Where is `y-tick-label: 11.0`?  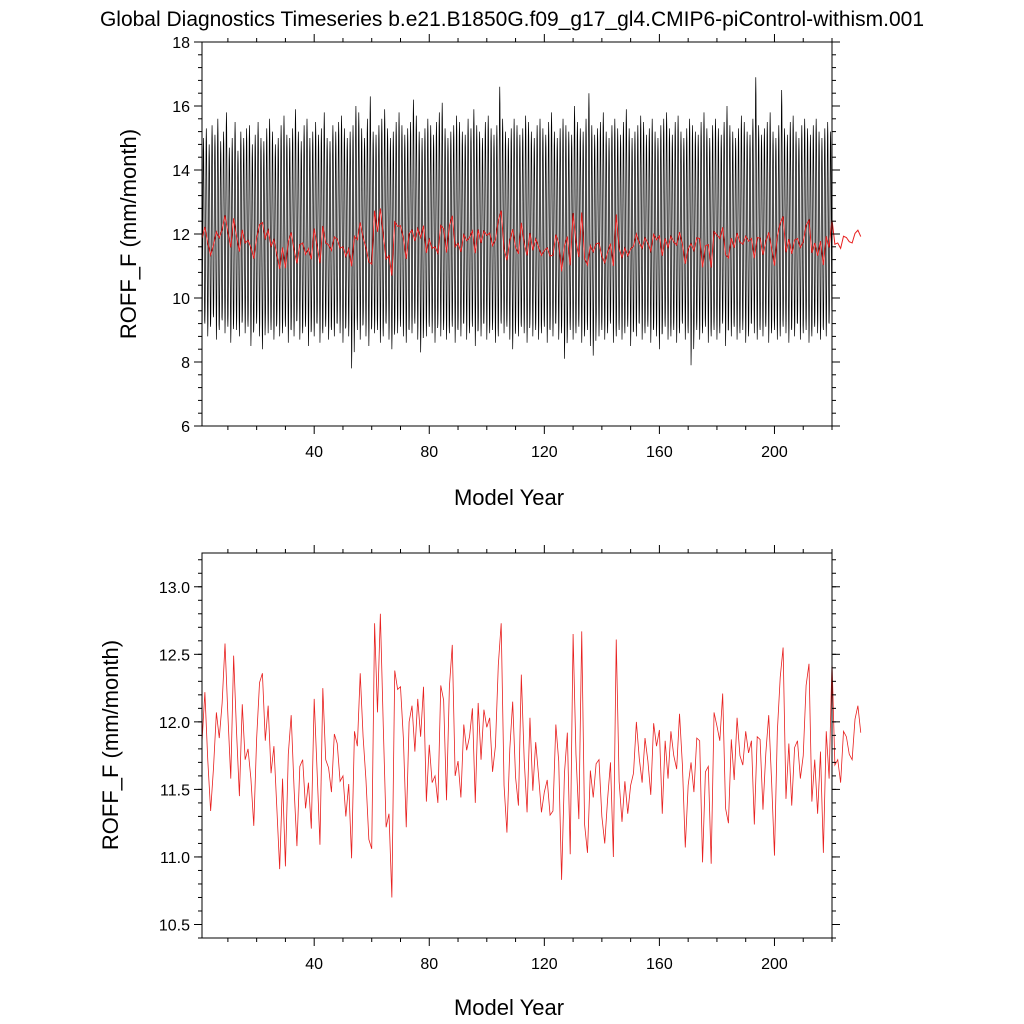 y-tick-label: 11.0 is located at coordinates (175, 858).